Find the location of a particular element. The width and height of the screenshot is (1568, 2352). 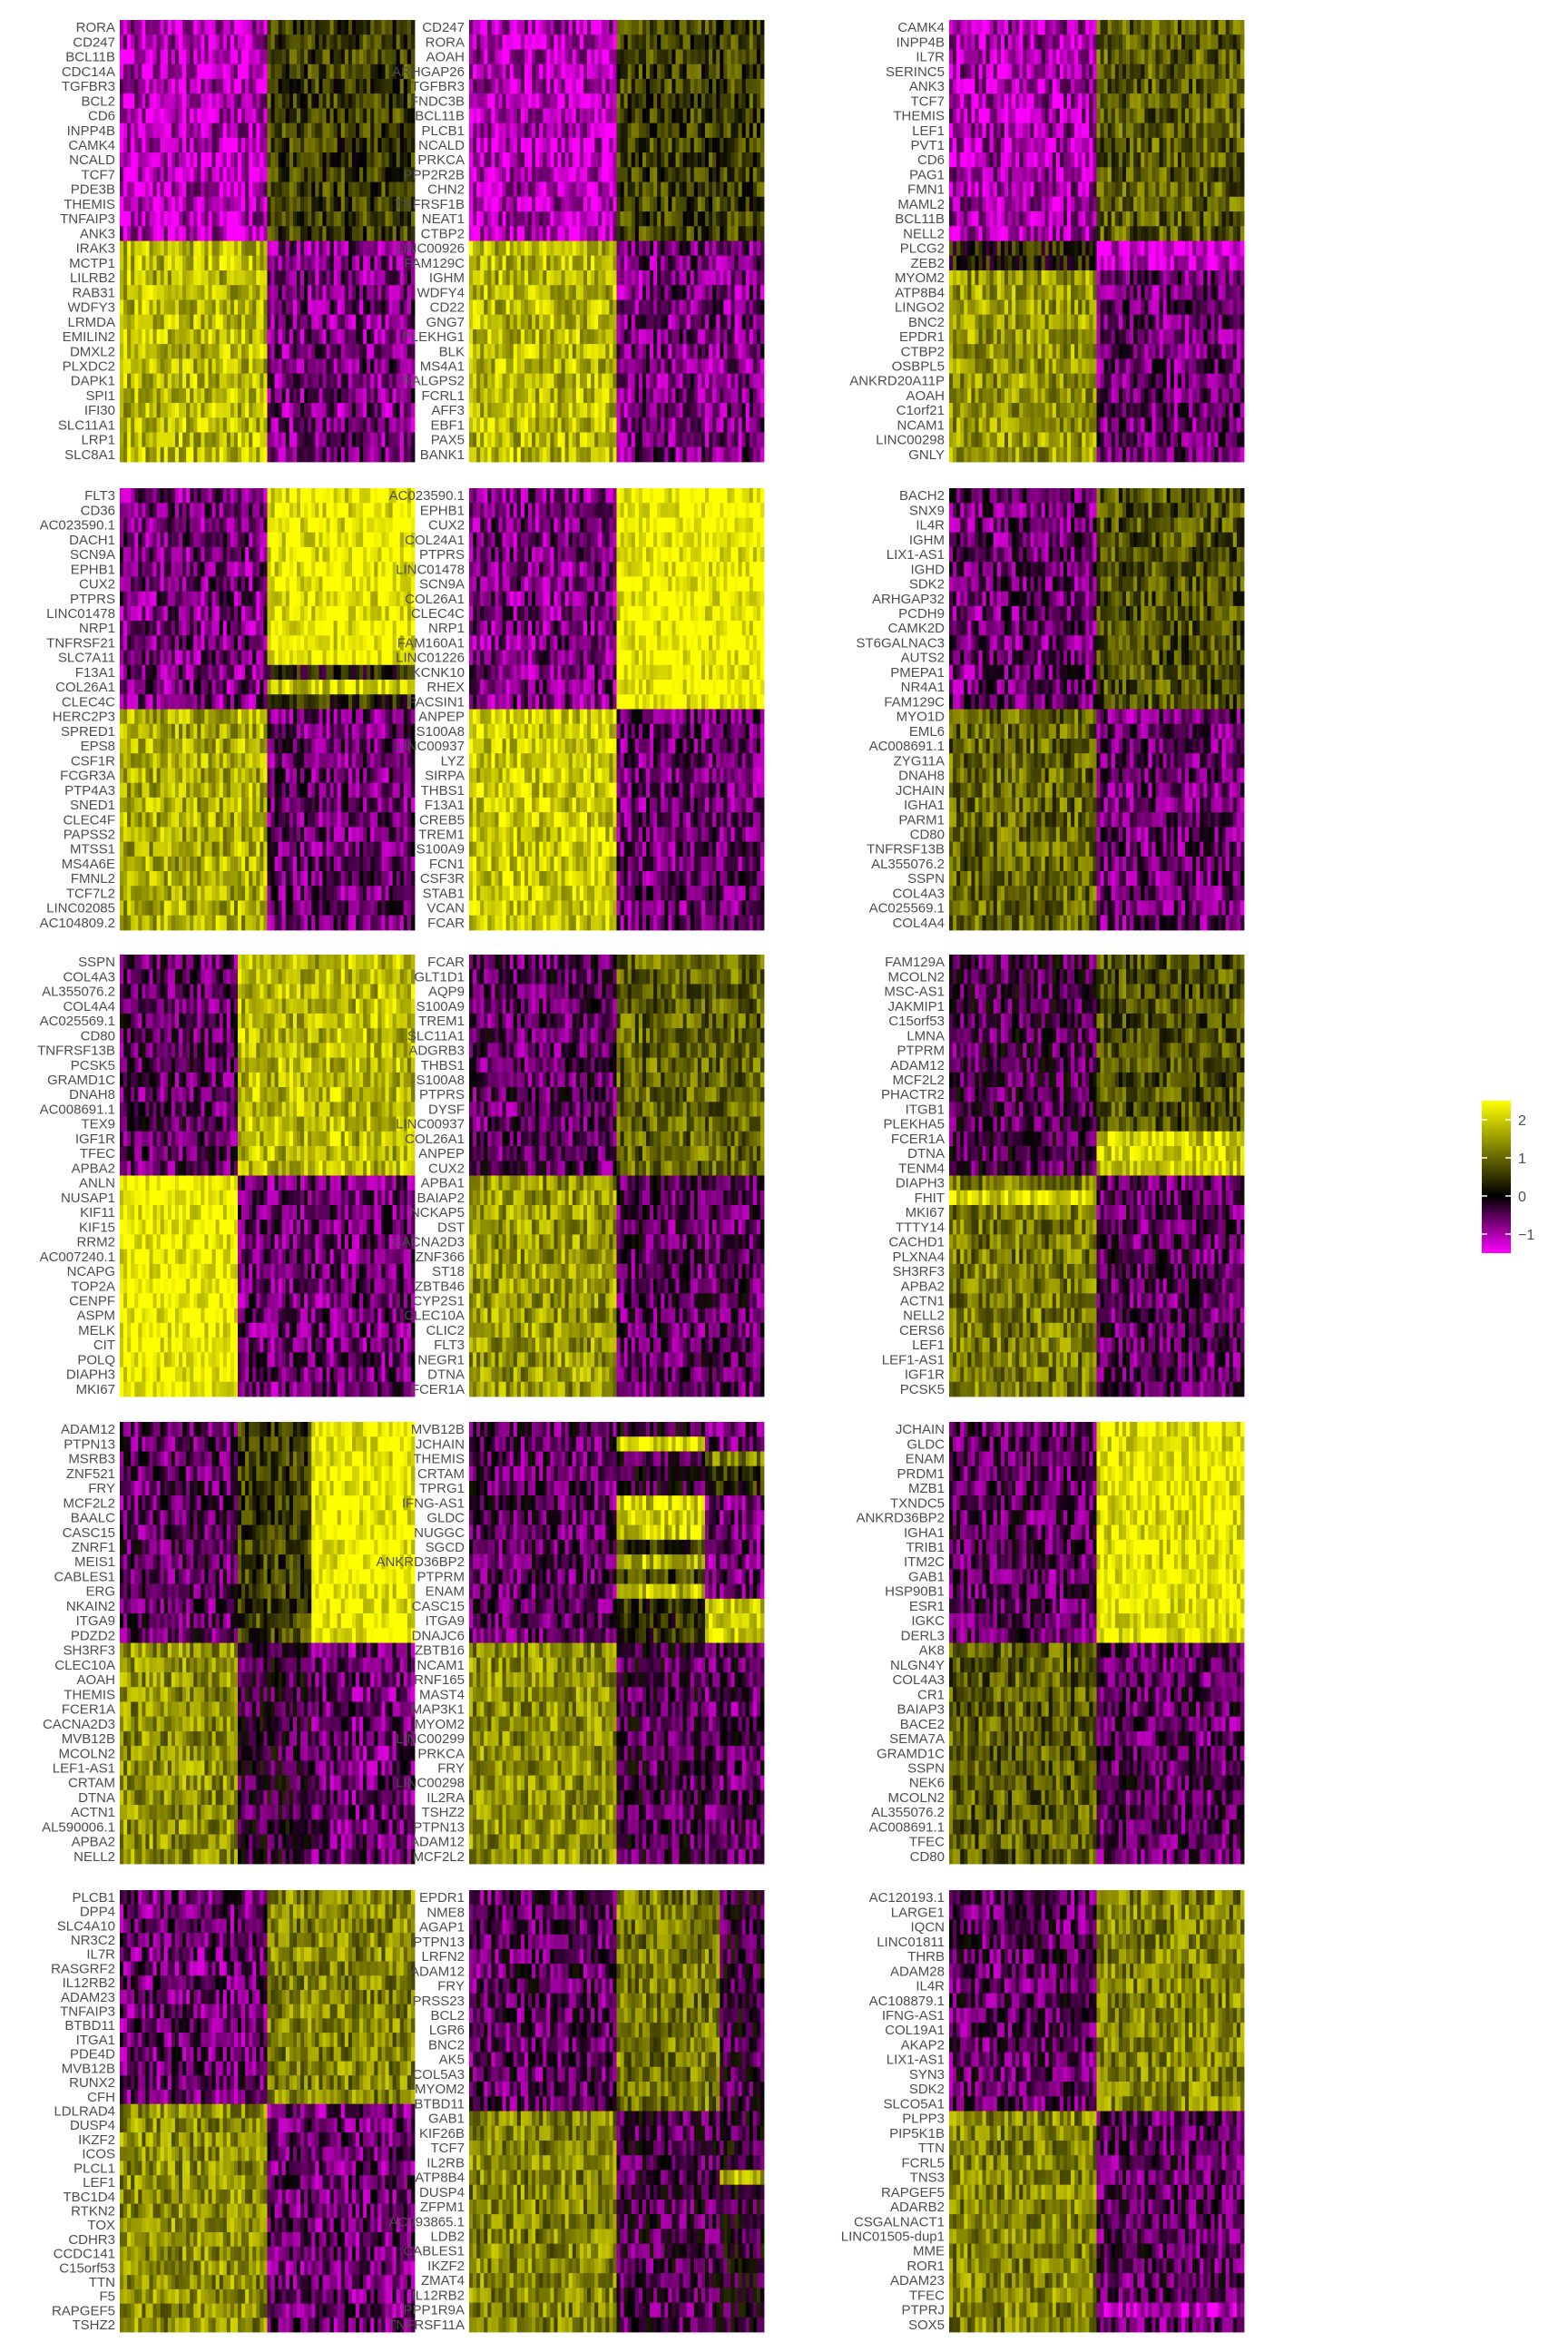

heatmap-row is located at coordinates (267, 233).